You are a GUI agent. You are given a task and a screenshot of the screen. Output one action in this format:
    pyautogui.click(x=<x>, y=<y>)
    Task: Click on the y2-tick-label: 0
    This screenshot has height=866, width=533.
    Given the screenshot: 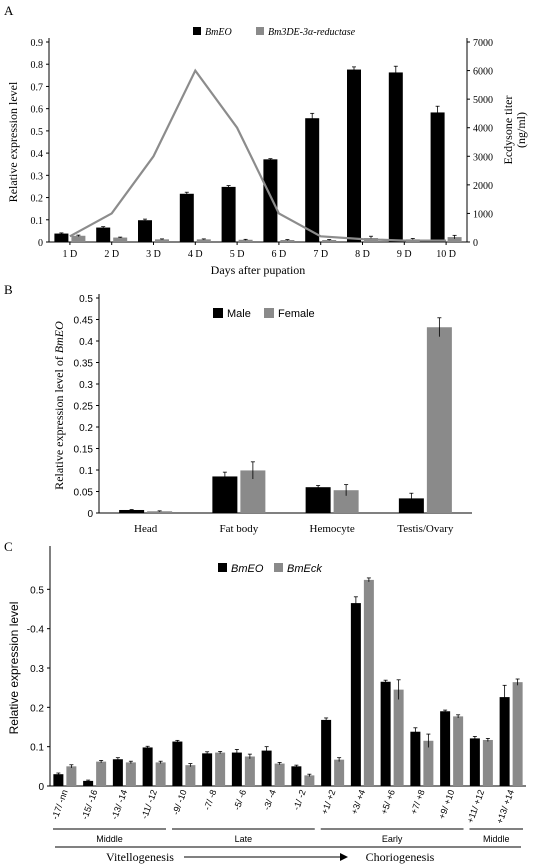 What is the action you would take?
    pyautogui.click(x=475, y=243)
    